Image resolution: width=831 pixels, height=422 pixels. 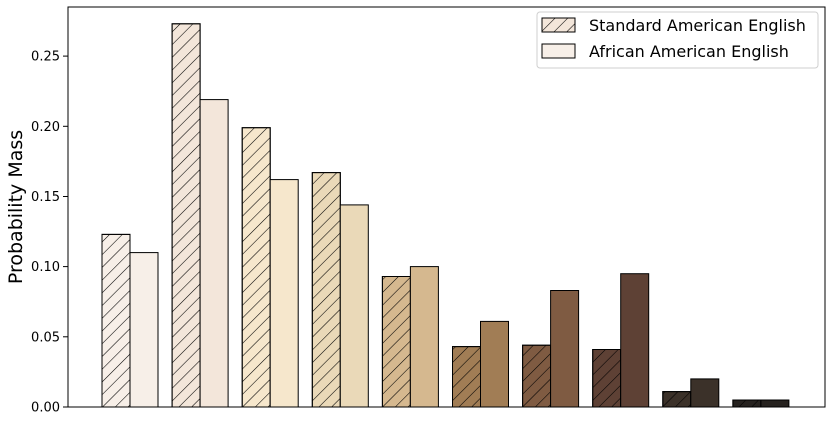 What do you see at coordinates (45, 57) in the screenshot?
I see `y-tick-label: 0.25` at bounding box center [45, 57].